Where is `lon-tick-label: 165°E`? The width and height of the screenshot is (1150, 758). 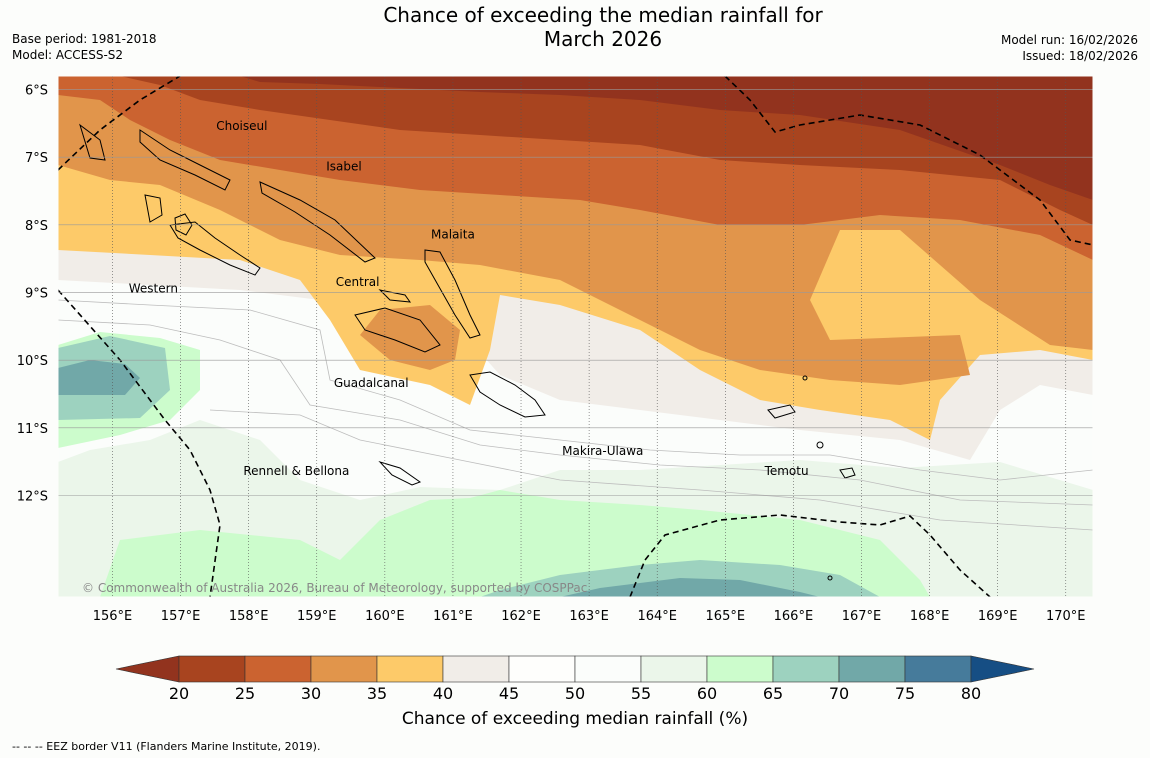
lon-tick-label: 165°E is located at coordinates (726, 616).